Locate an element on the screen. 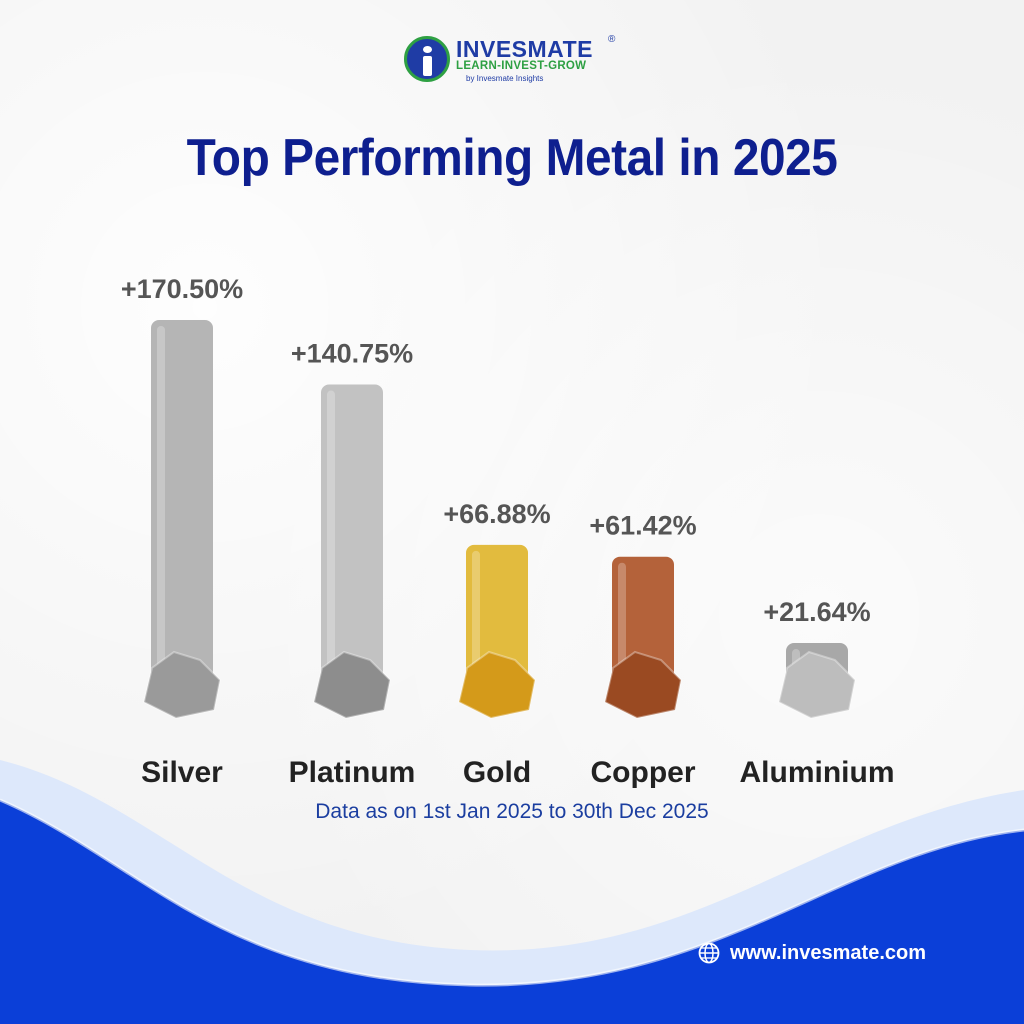 The width and height of the screenshot is (1024, 1024). category-label-silver: Silver is located at coordinates (182, 772).